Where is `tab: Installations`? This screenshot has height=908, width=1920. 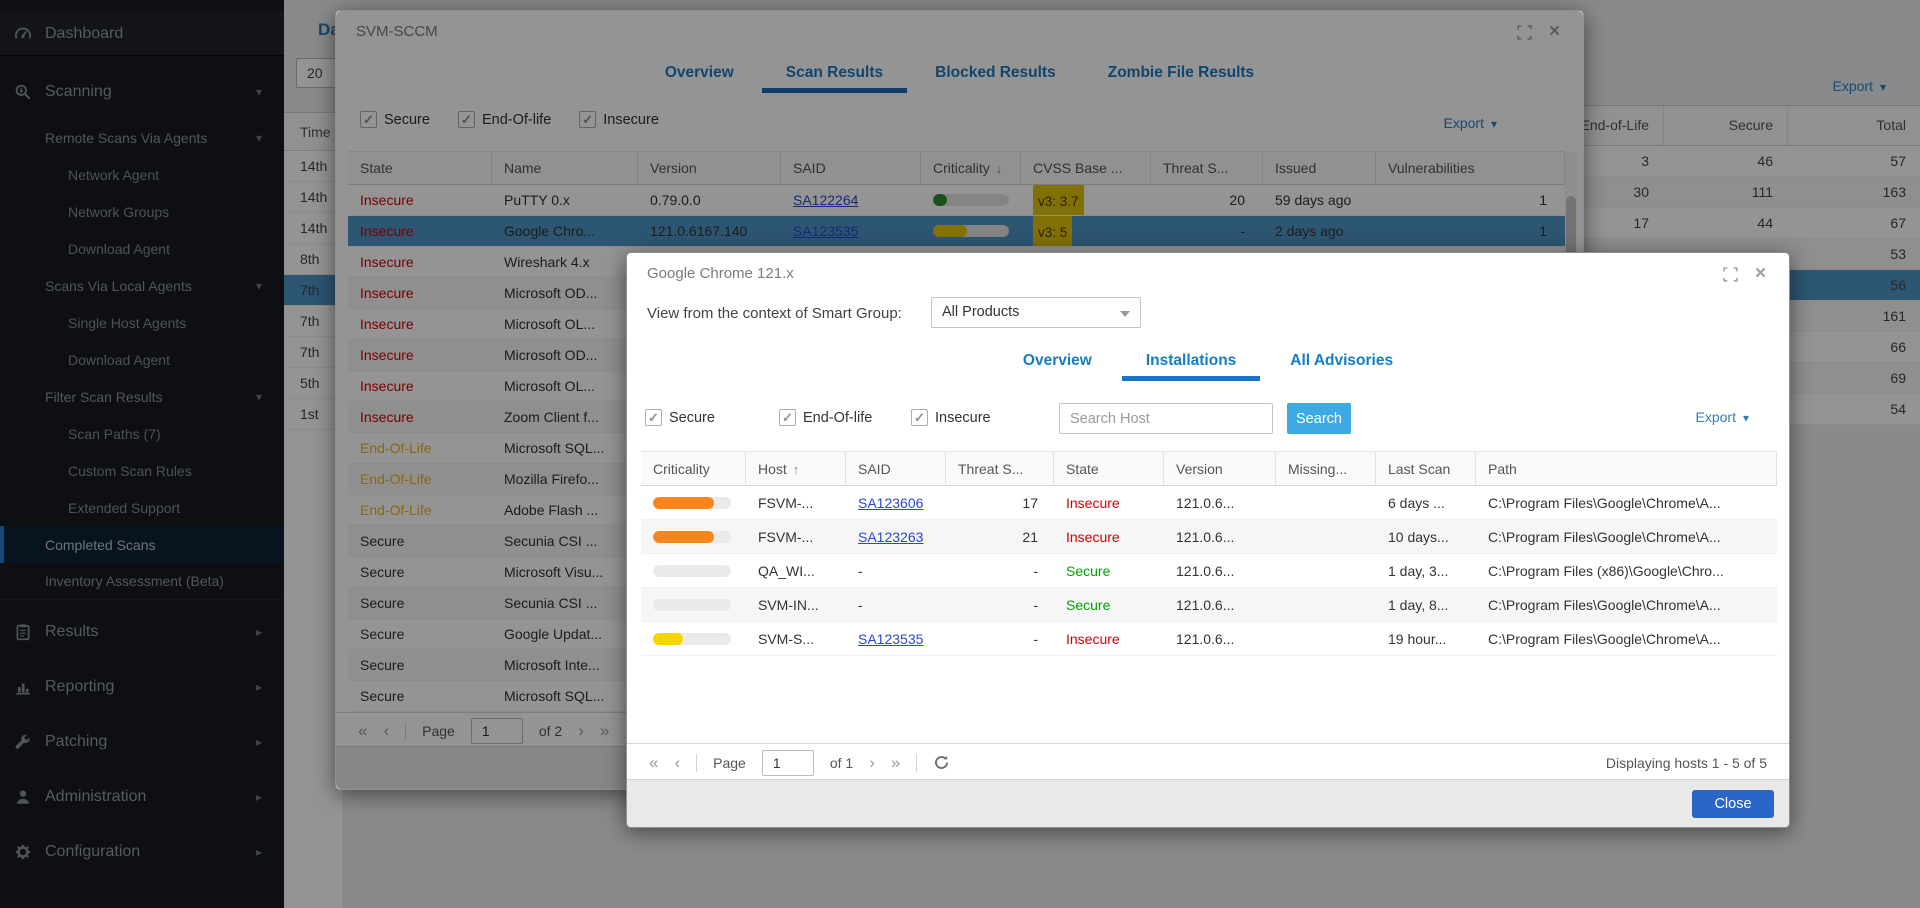
tab: Installations is located at coordinates (1191, 361).